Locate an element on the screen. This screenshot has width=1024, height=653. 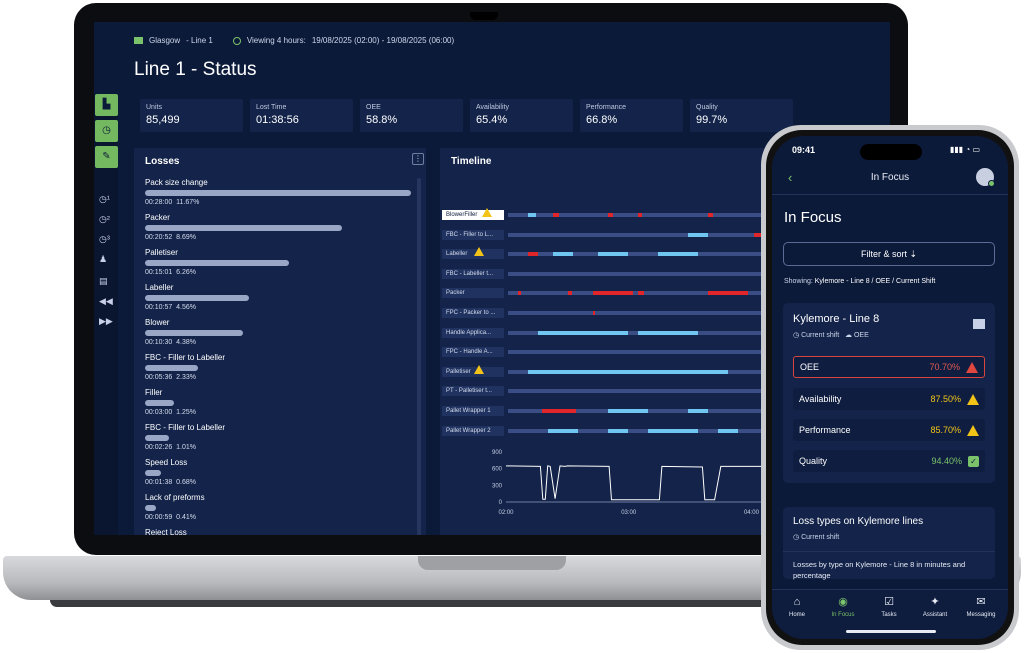
loss-item: Reject Loss is located at coordinates (280, 531).